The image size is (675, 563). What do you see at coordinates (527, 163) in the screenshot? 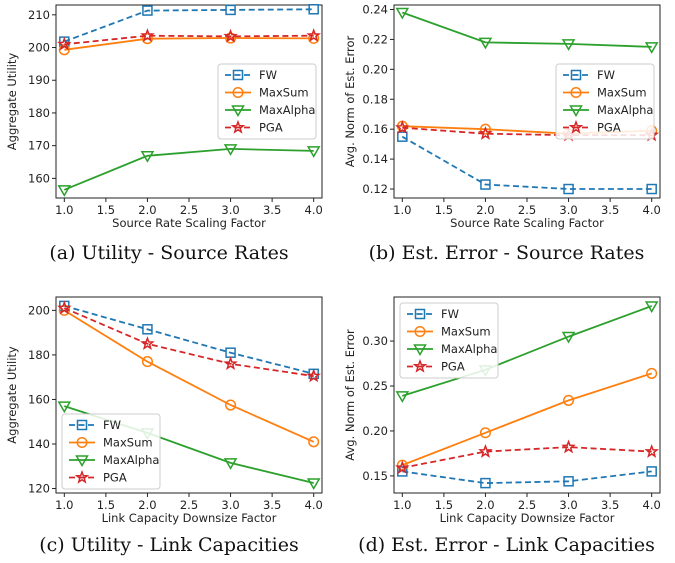
I see `series-fw` at bounding box center [527, 163].